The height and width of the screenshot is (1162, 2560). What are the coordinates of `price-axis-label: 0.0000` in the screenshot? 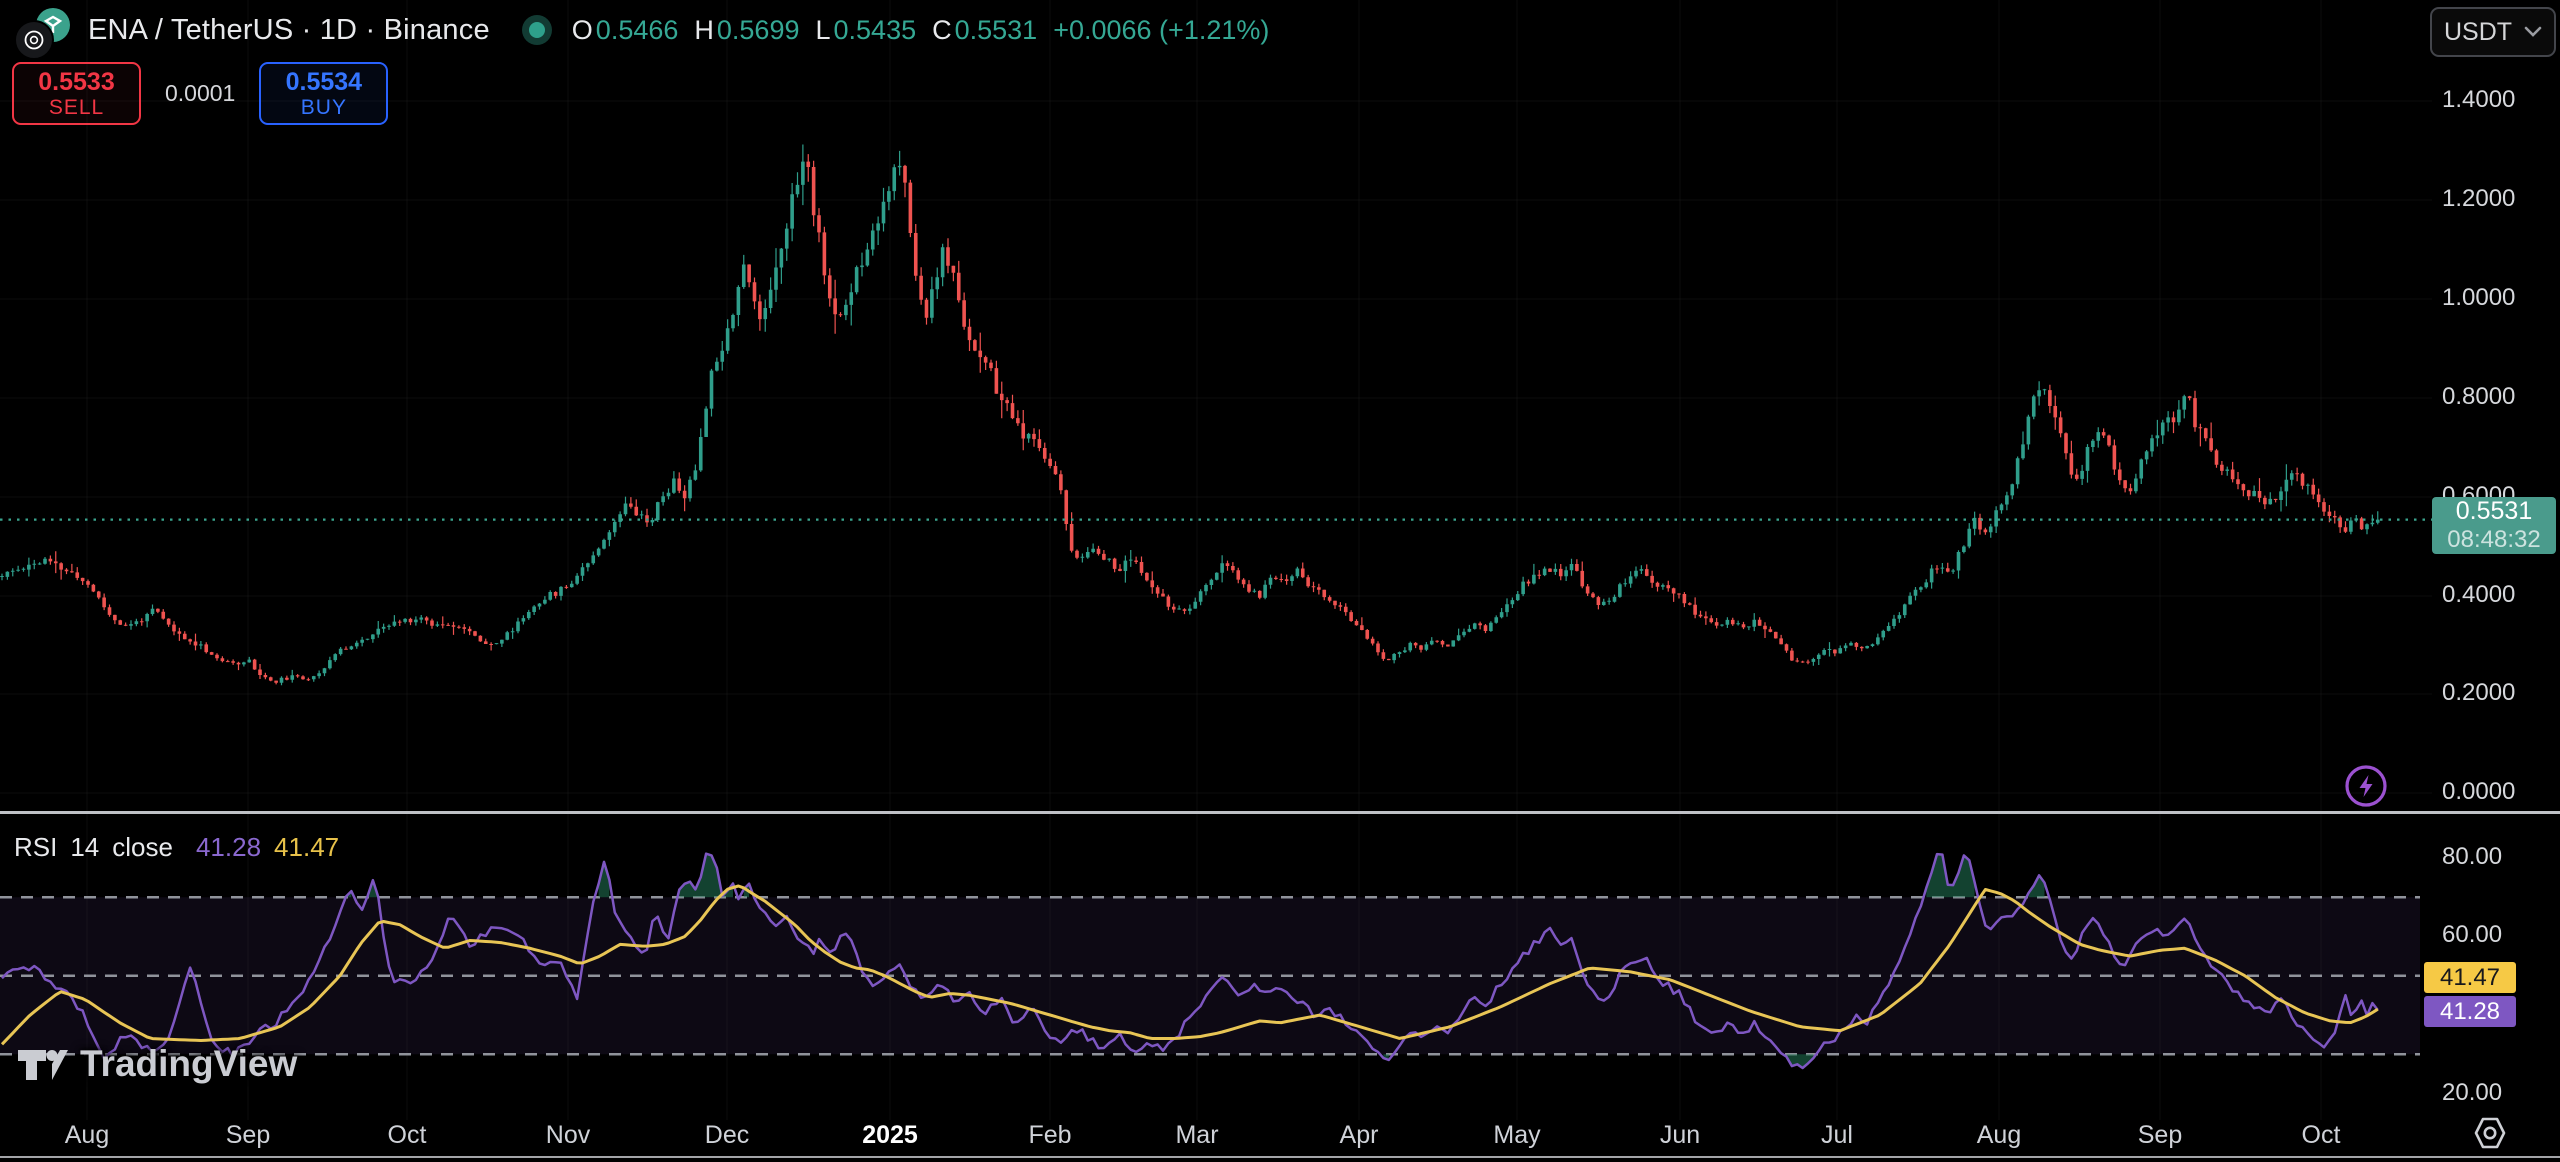 It's located at (2479, 791).